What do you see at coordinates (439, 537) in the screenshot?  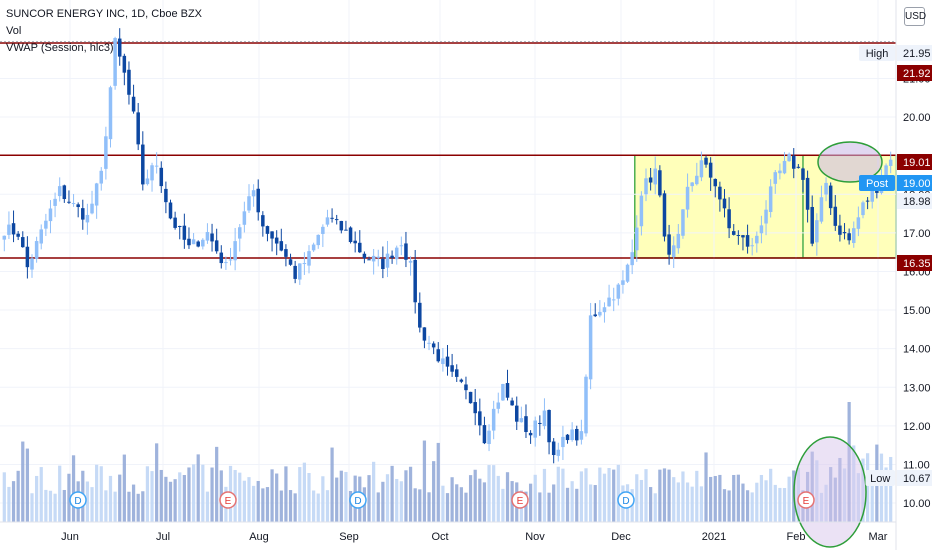 I see `x-tick-label: Oct` at bounding box center [439, 537].